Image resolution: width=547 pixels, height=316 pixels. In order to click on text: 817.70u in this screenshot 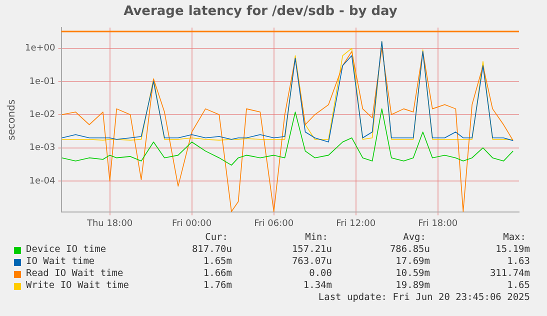, I will do `click(212, 249)`.